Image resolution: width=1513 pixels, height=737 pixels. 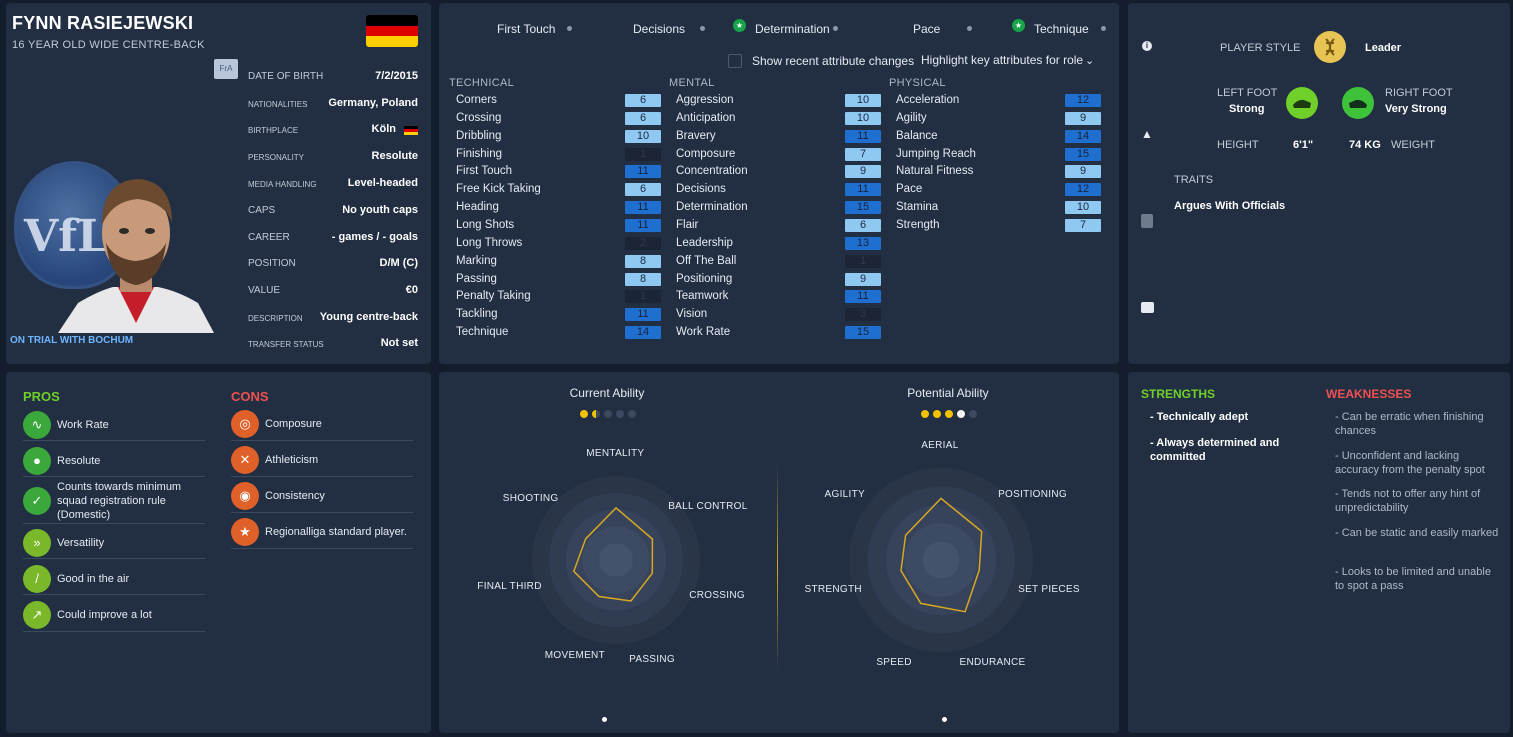 What do you see at coordinates (1147, 46) in the screenshot?
I see `info-icon: i` at bounding box center [1147, 46].